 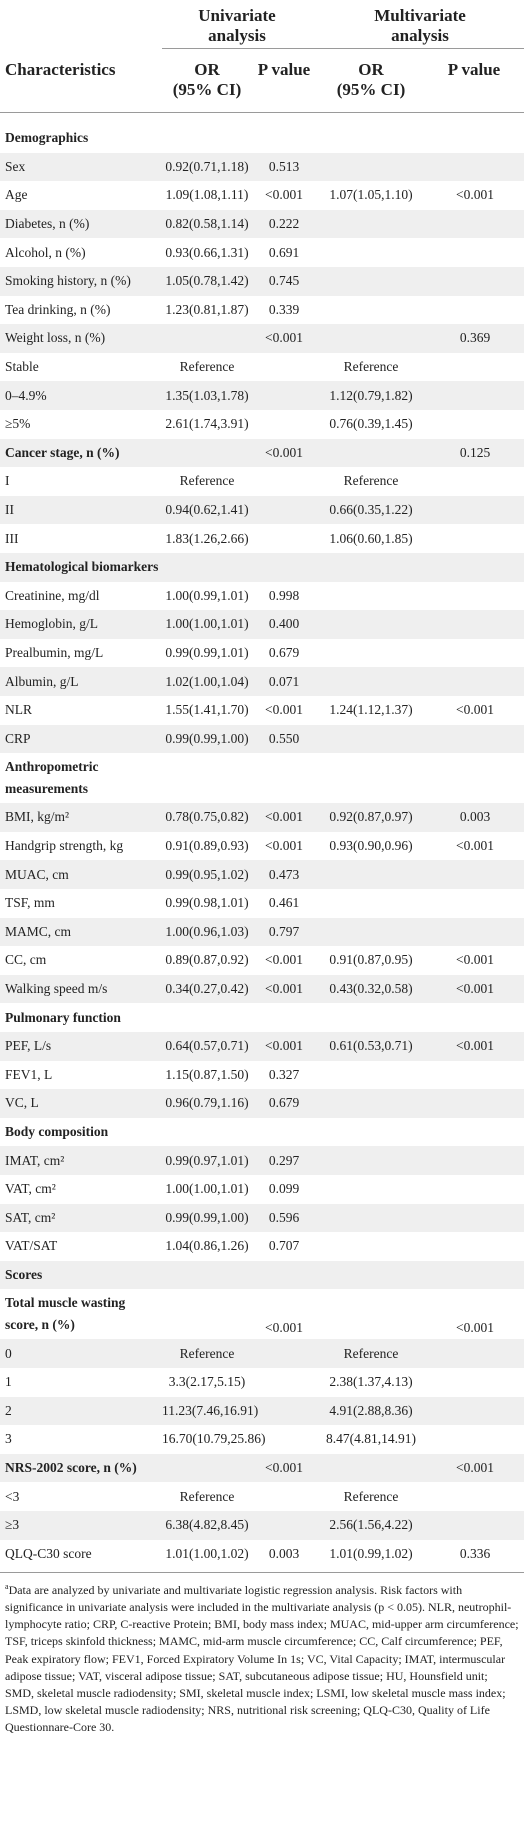 What do you see at coordinates (262, 252) in the screenshot?
I see `table-row: Alcohol, n (%) 0.93(0.66,1.31) 0.691` at bounding box center [262, 252].